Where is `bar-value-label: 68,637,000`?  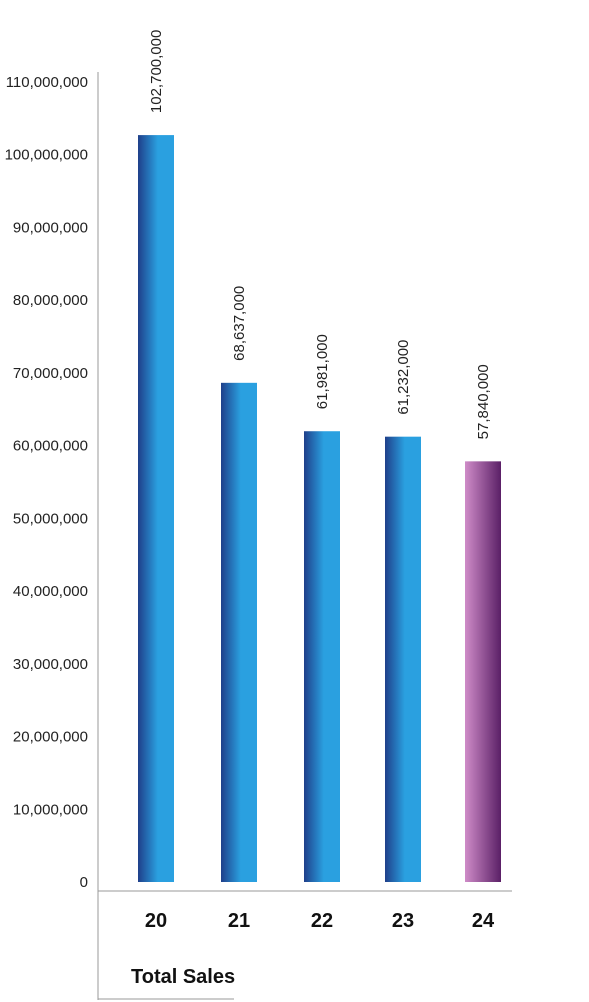
bar-value-label: 68,637,000 is located at coordinates (239, 323).